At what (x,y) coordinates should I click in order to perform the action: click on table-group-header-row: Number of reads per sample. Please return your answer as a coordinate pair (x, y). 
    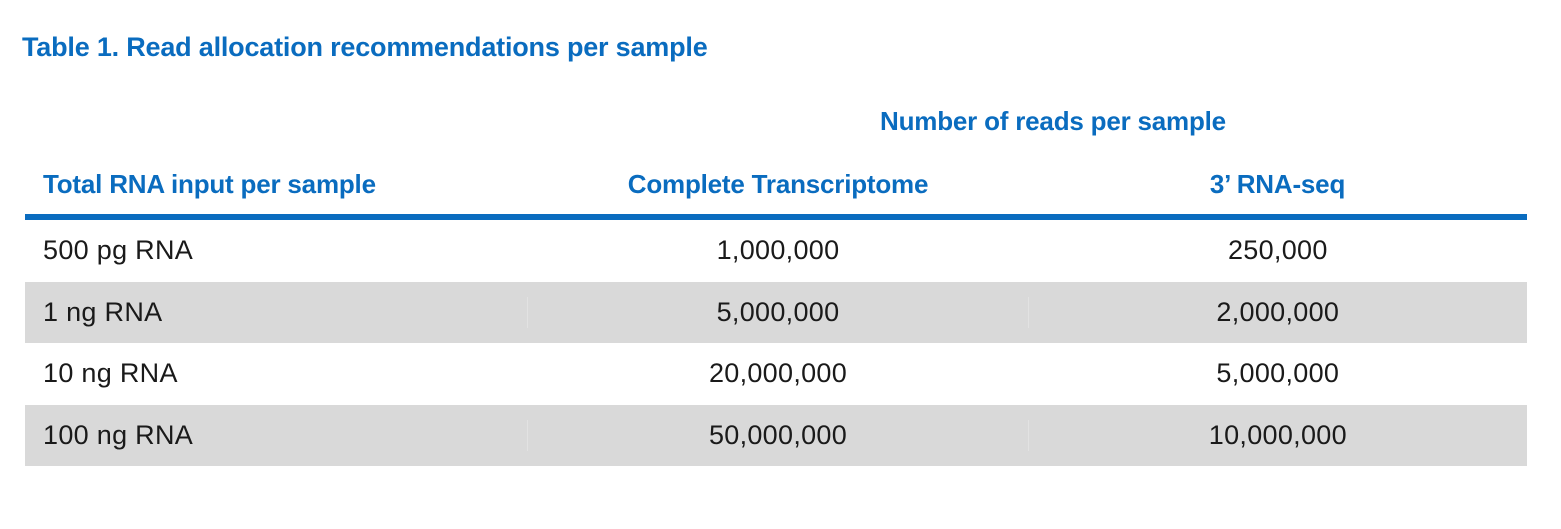
    Looking at the image, I should click on (776, 125).